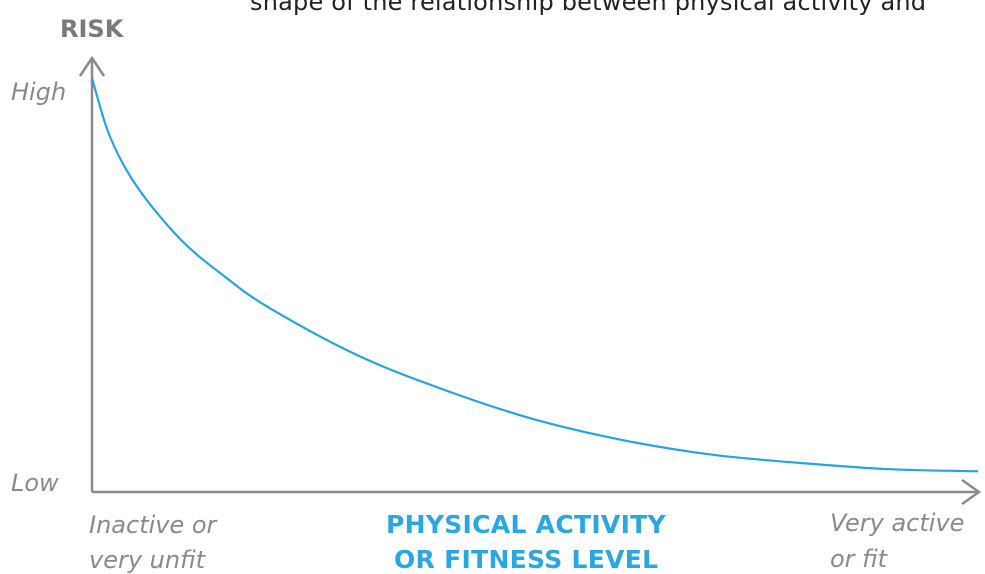  What do you see at coordinates (526, 559) in the screenshot?
I see `x-axis-title-line-2: OR FITNESS LEVEL` at bounding box center [526, 559].